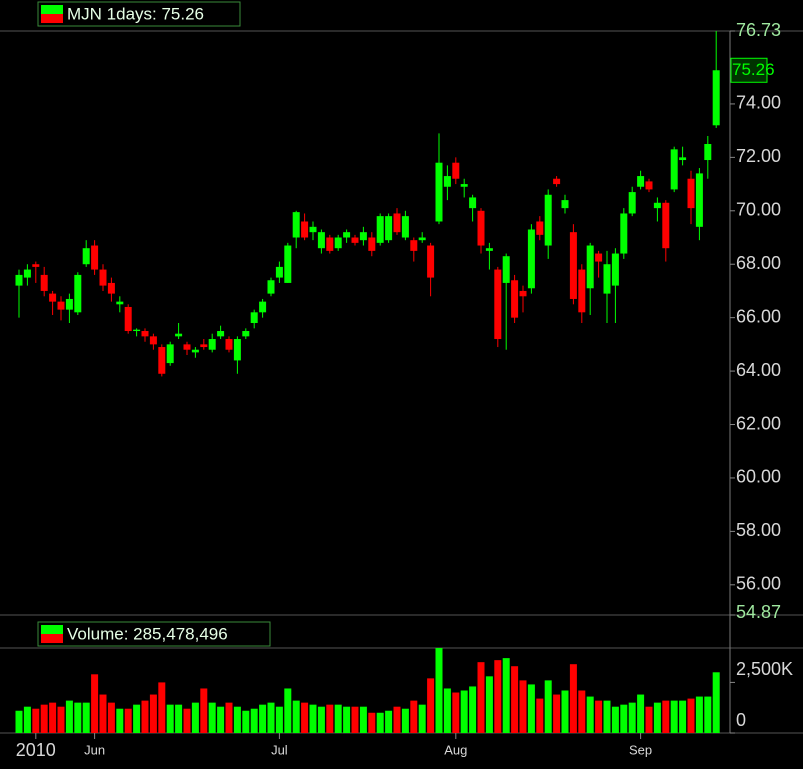  What do you see at coordinates (455, 749) in the screenshot?
I see `x-tick-label: Aug` at bounding box center [455, 749].